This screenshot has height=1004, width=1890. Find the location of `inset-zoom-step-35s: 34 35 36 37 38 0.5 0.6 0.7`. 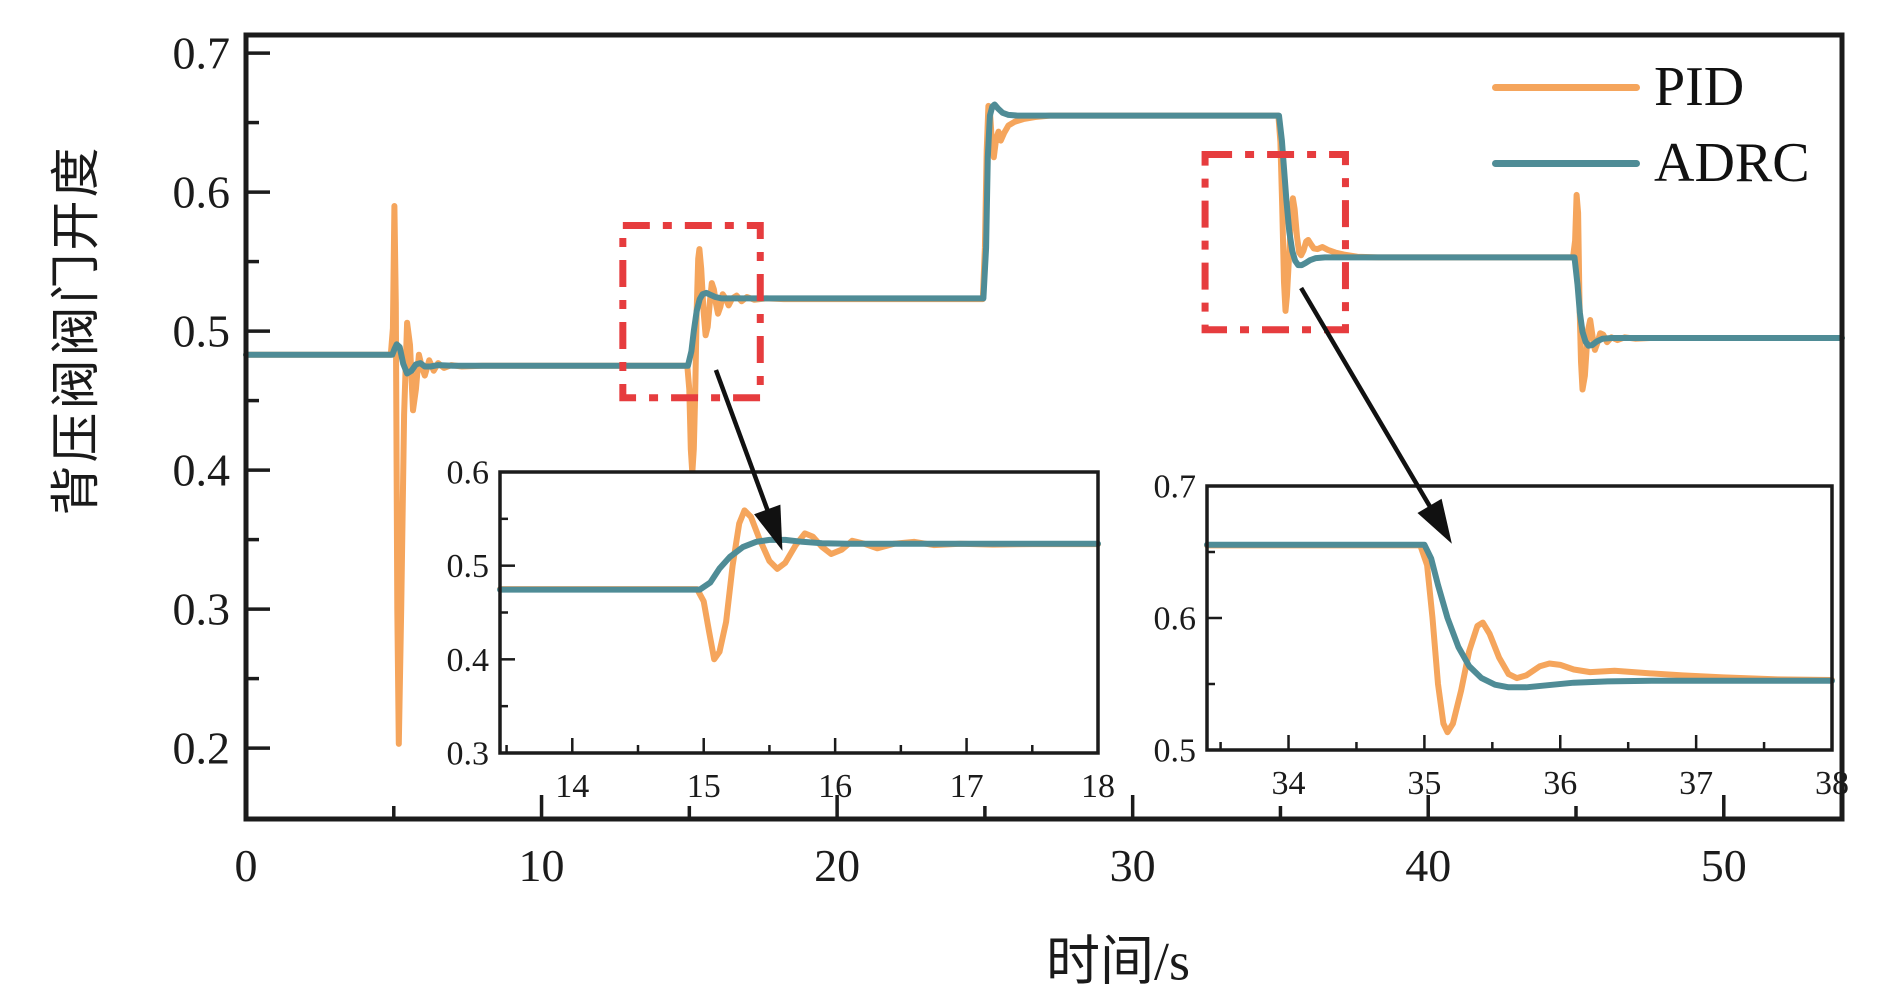

inset-zoom-step-35s: 34 35 36 37 38 0.5 0.6 0.7 is located at coordinates (1502, 635).